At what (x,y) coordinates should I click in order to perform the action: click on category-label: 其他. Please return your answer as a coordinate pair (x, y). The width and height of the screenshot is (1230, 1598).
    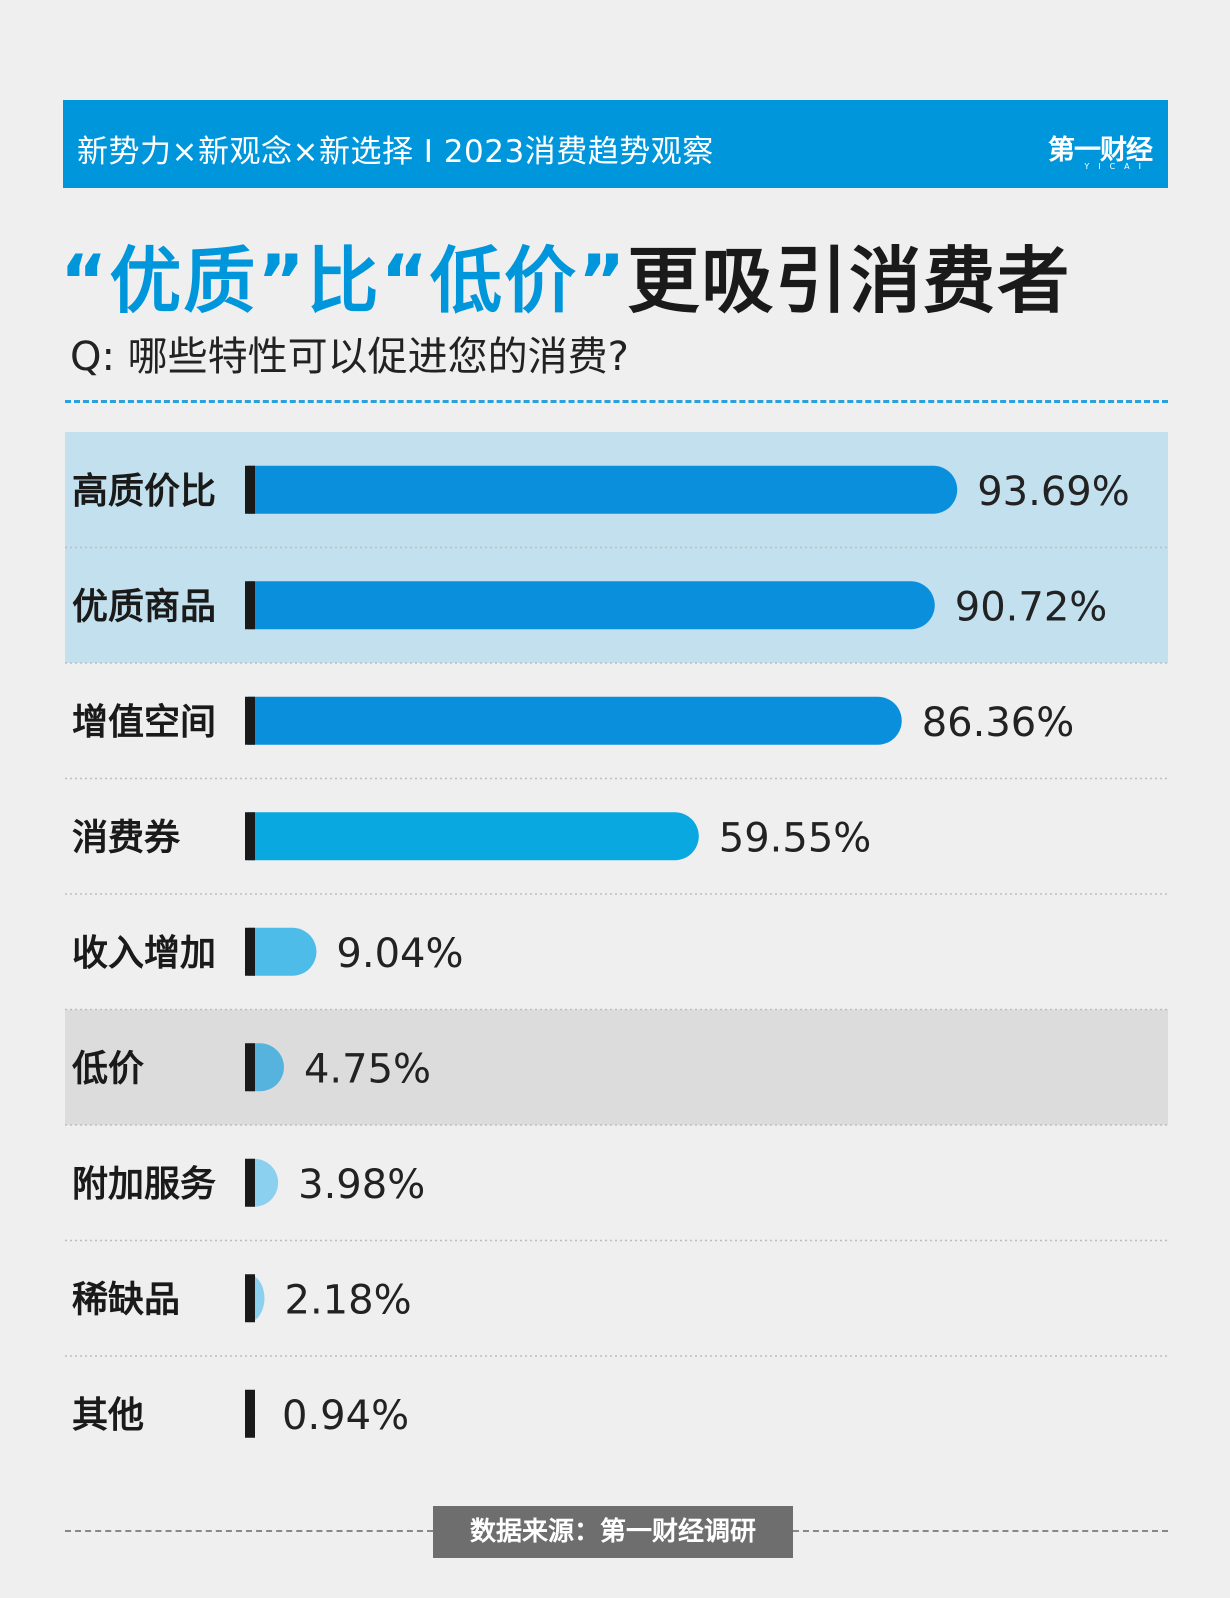
    Looking at the image, I should click on (108, 1415).